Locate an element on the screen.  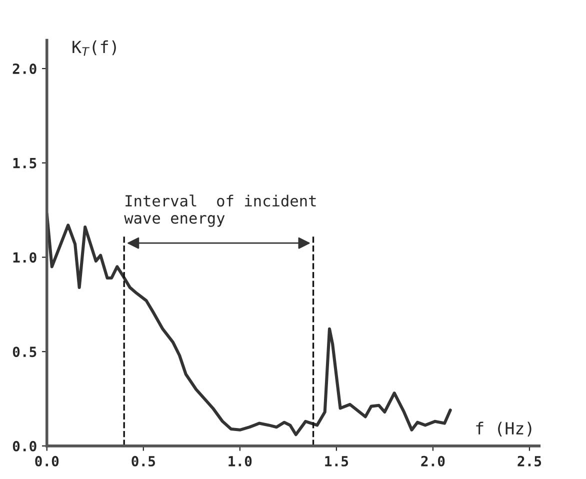
x-tick-label: 1.5 is located at coordinates (336, 461).